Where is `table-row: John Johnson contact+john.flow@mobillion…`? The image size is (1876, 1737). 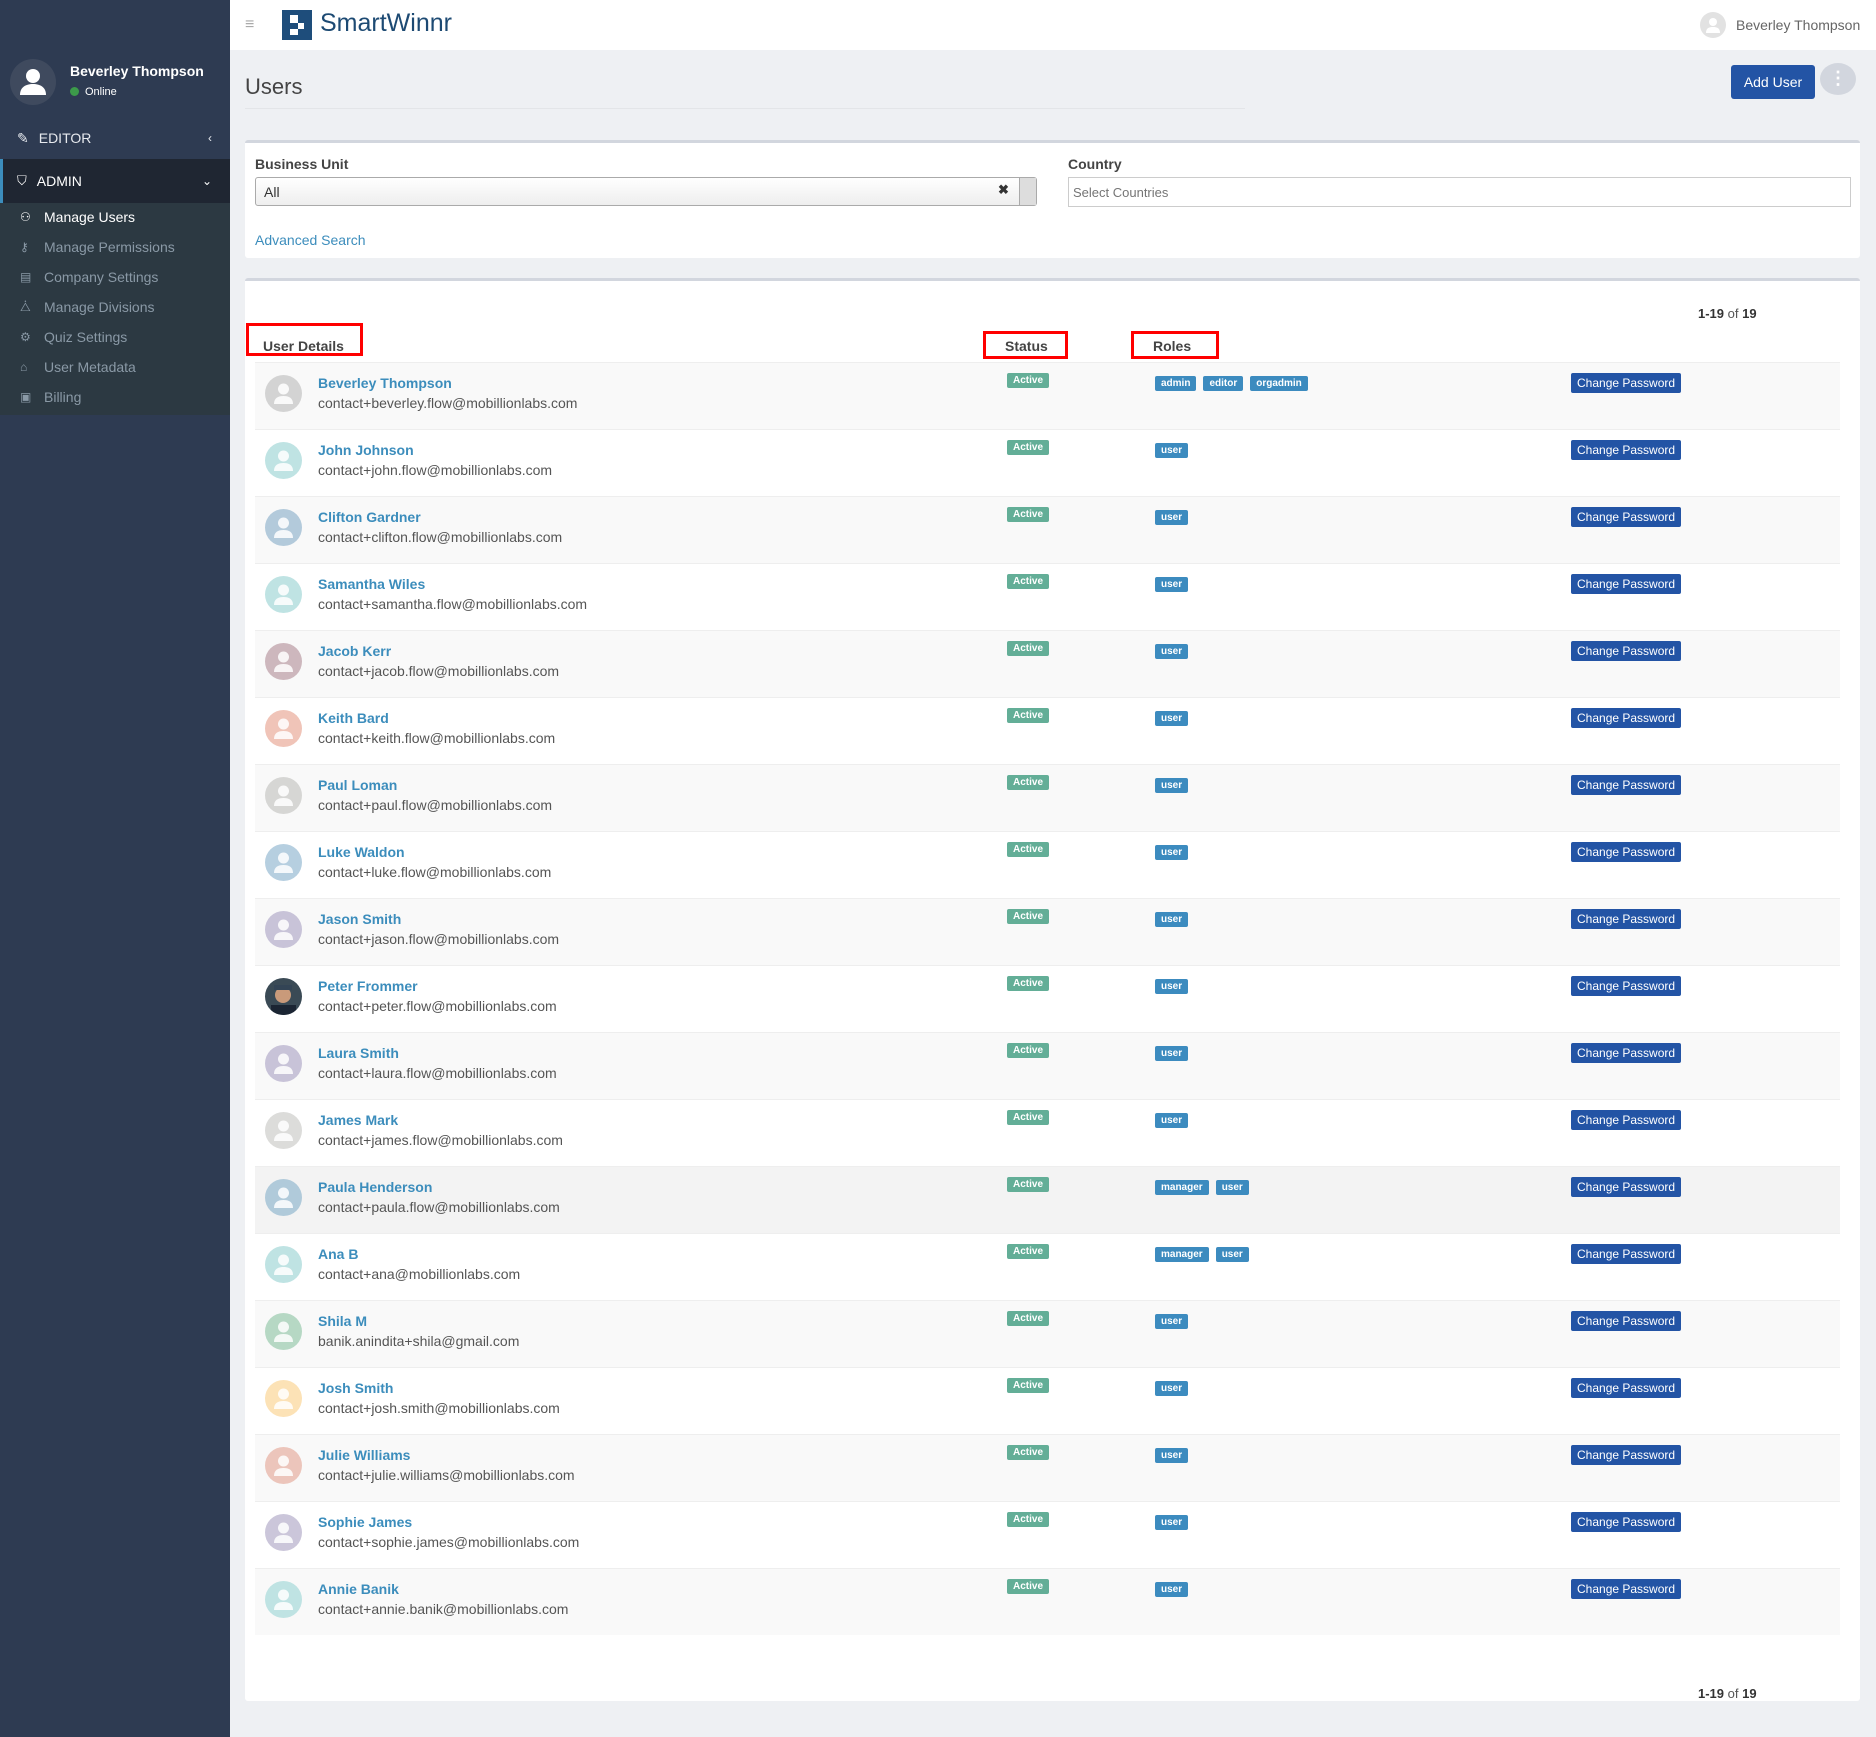
table-row: John Johnson contact+john.flow@mobillion… is located at coordinates (1047, 462).